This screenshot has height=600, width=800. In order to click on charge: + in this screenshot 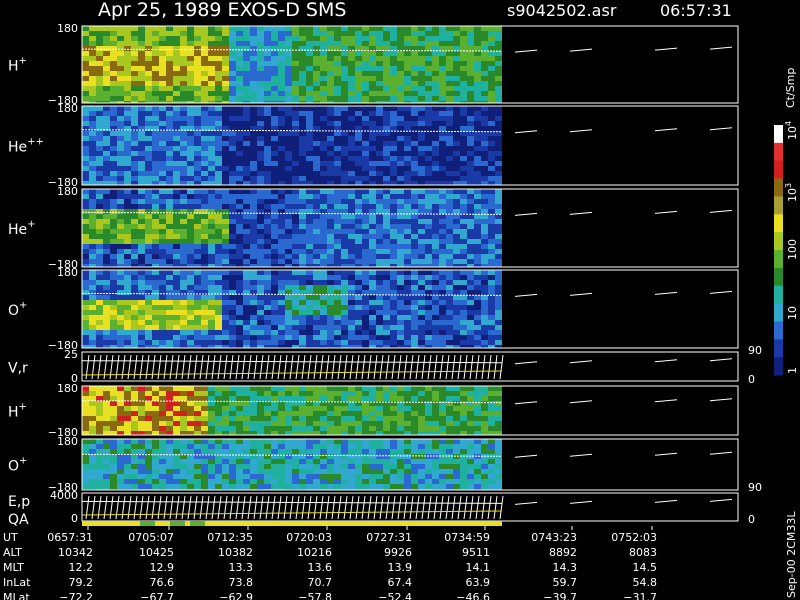, I will do `click(23, 407)`.